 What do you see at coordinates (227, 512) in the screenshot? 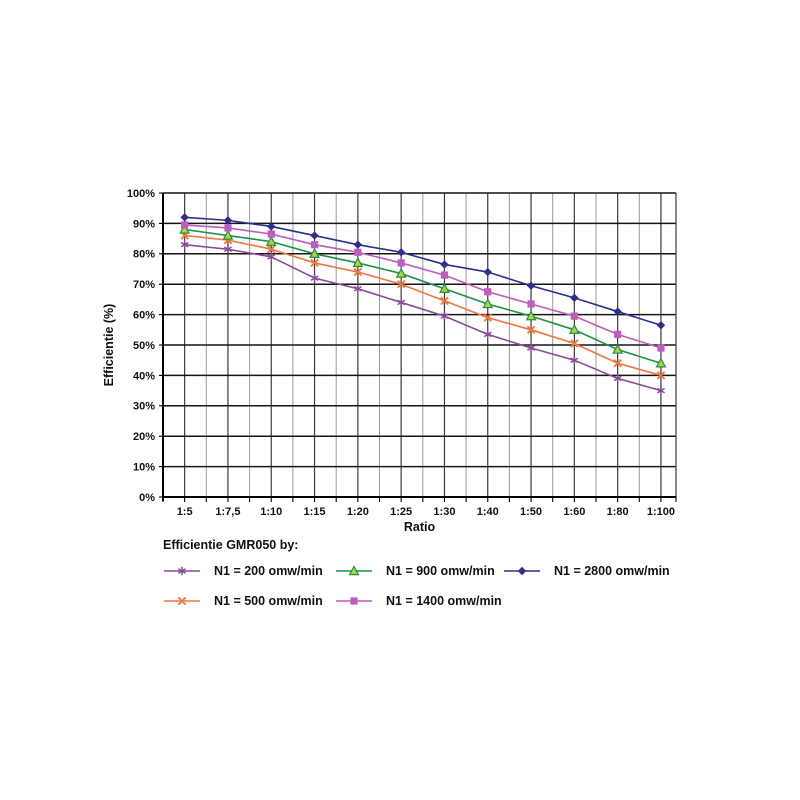
I see `x-tick-label: 1:7,5` at bounding box center [227, 512].